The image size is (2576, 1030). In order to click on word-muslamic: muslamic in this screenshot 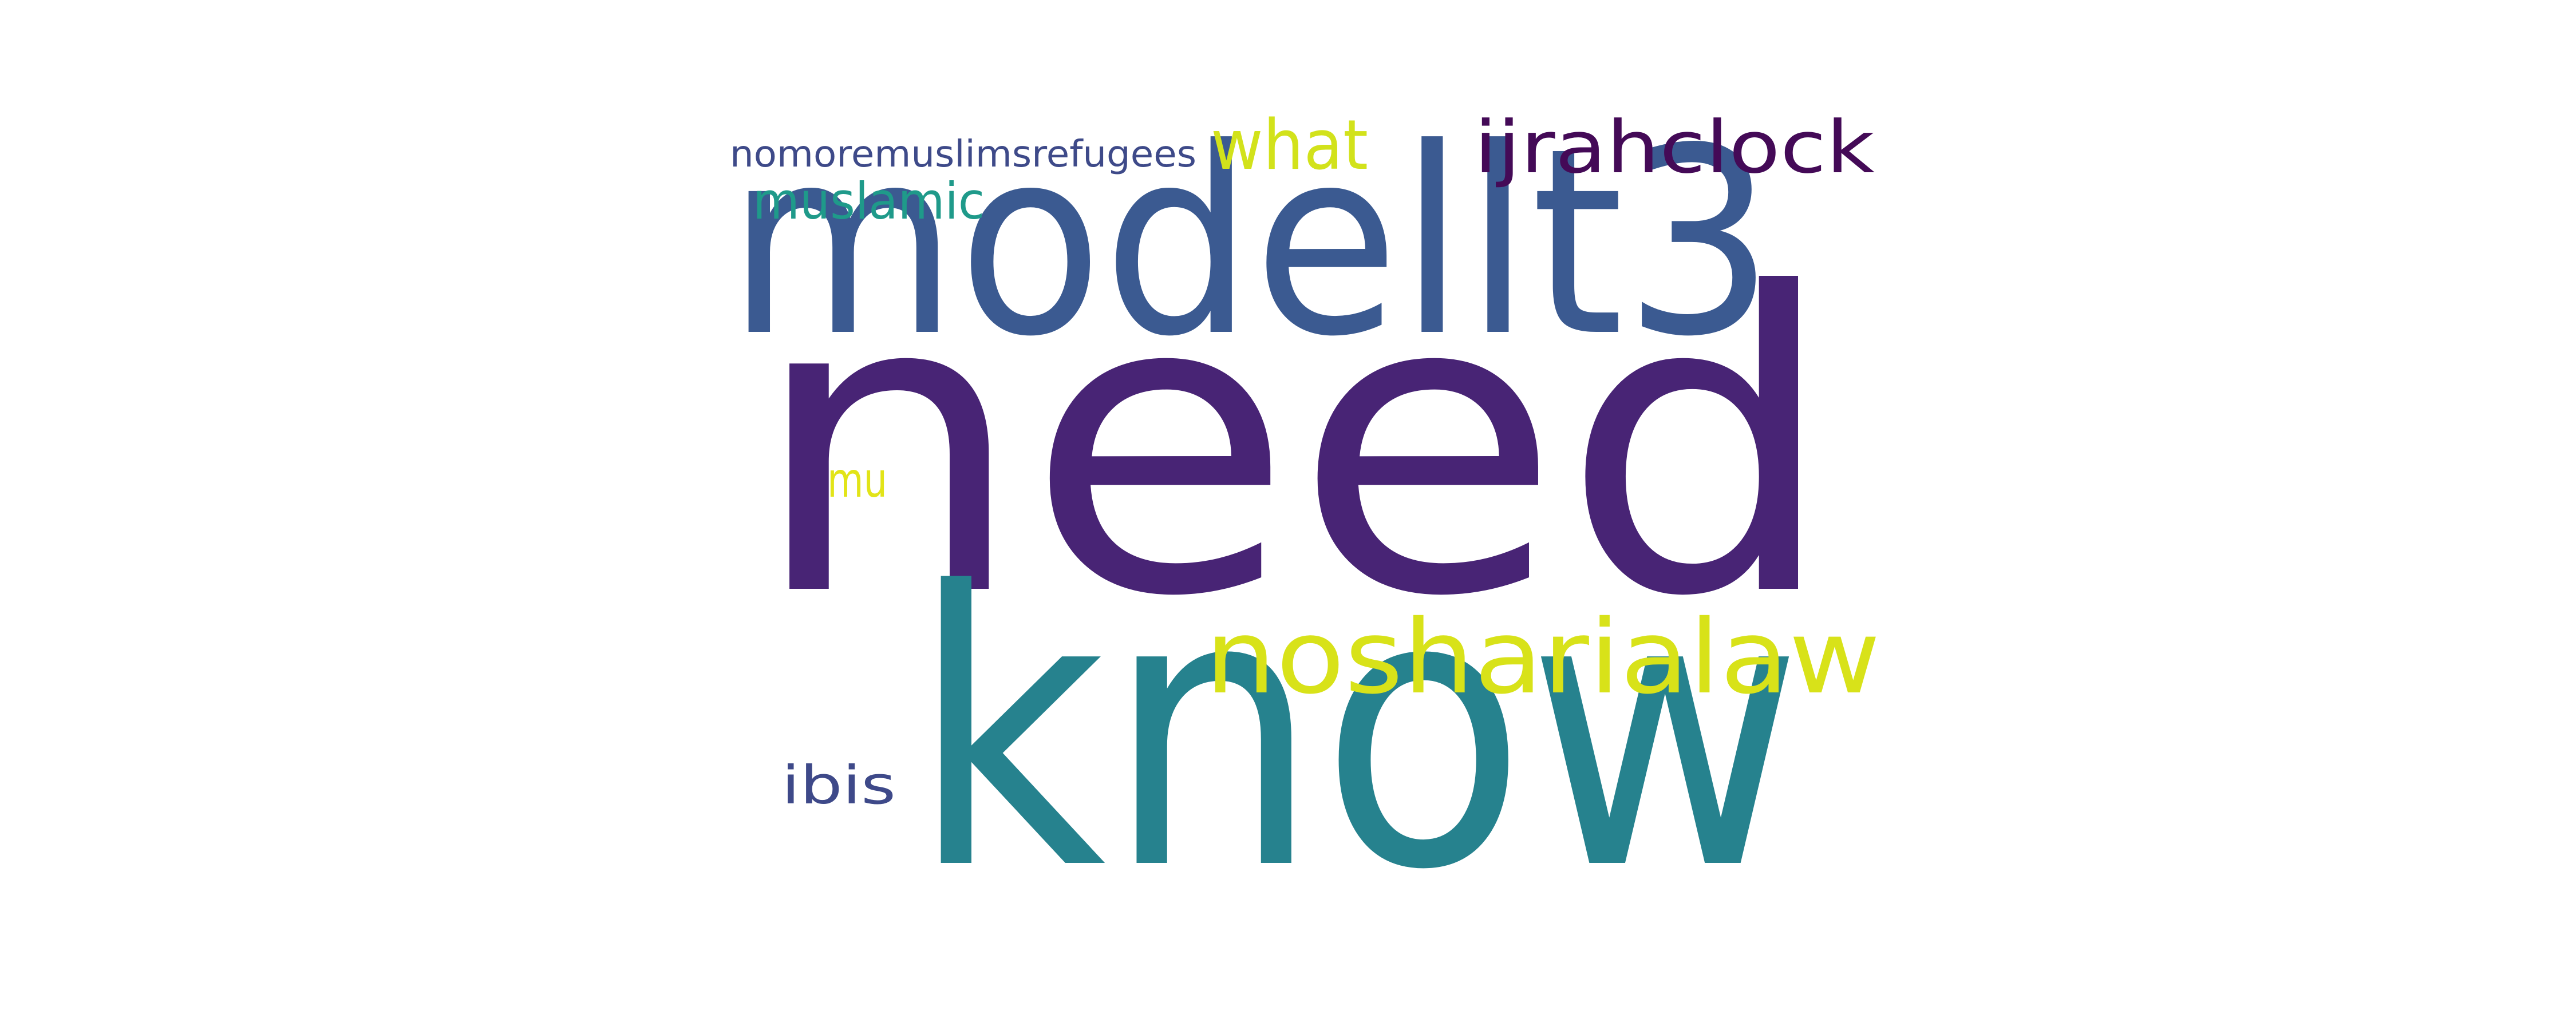, I will do `click(869, 201)`.